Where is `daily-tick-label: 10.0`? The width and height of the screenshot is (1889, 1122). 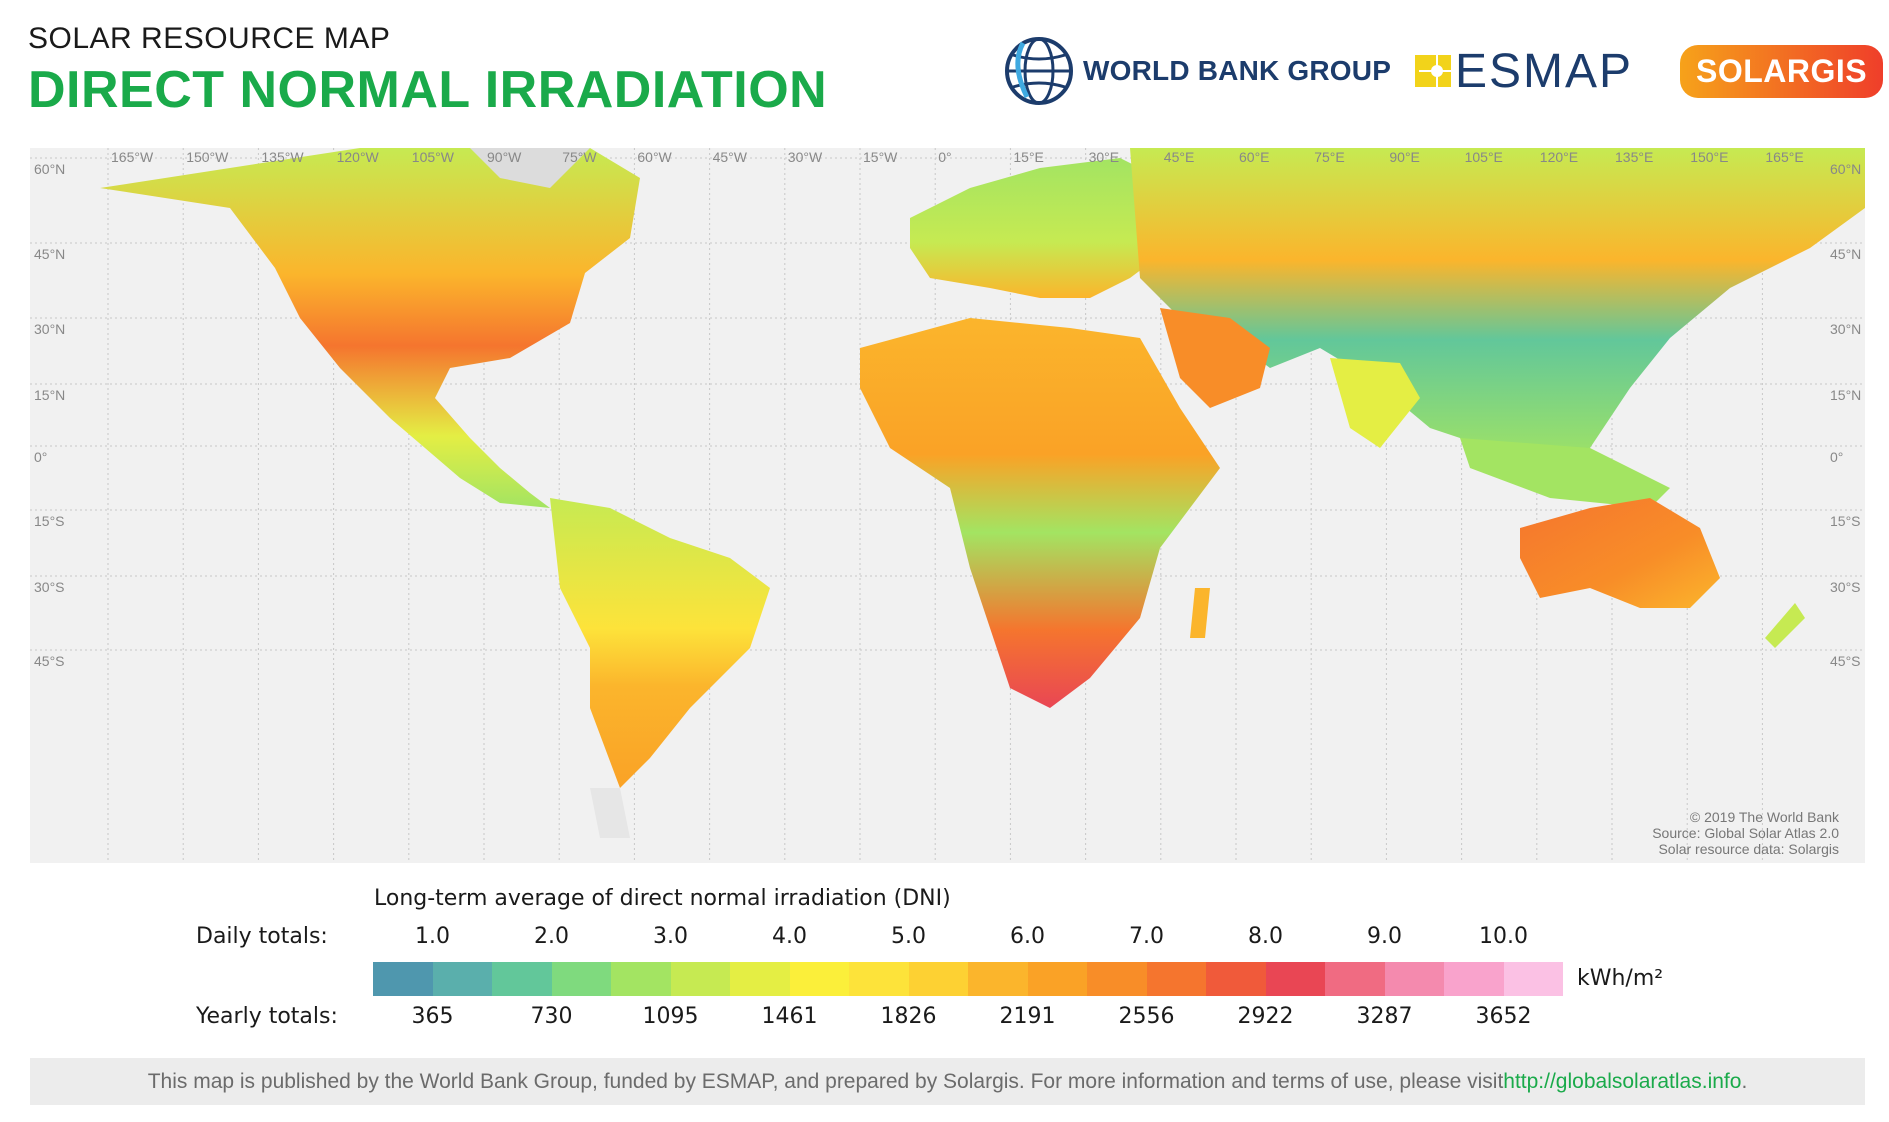 daily-tick-label: 10.0 is located at coordinates (1503, 936).